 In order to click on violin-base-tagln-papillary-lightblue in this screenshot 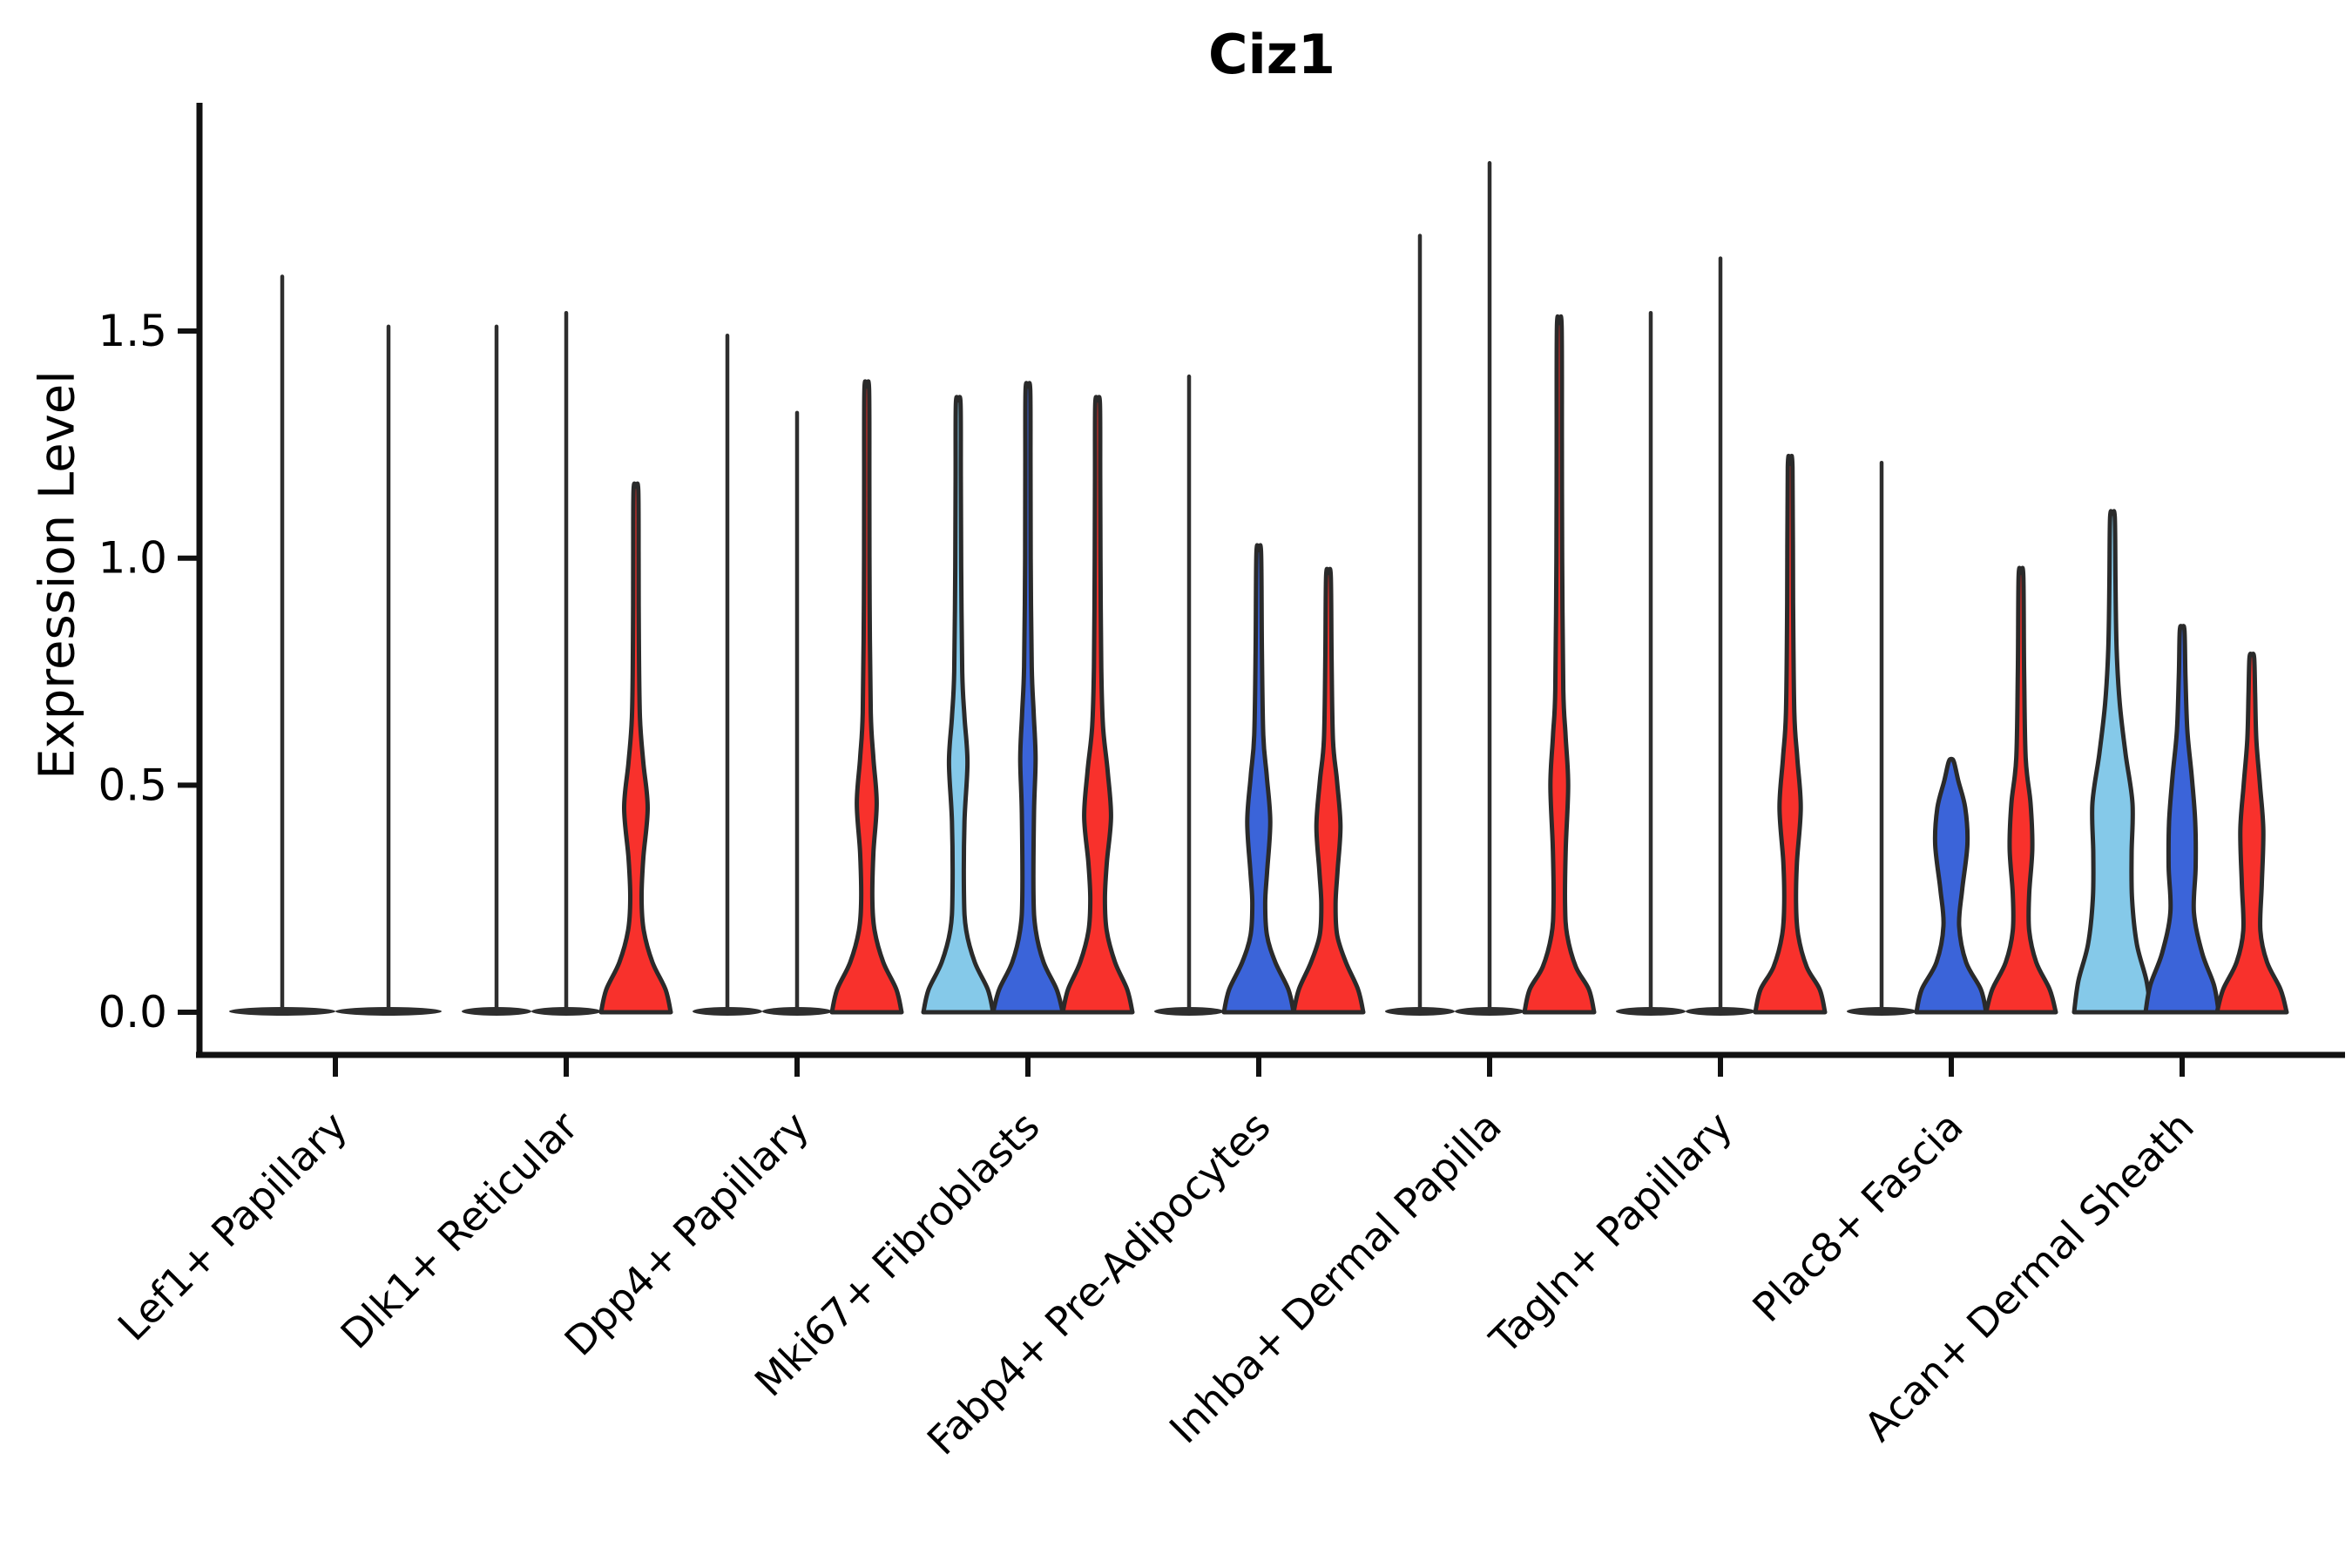, I will do `click(1651, 1012)`.